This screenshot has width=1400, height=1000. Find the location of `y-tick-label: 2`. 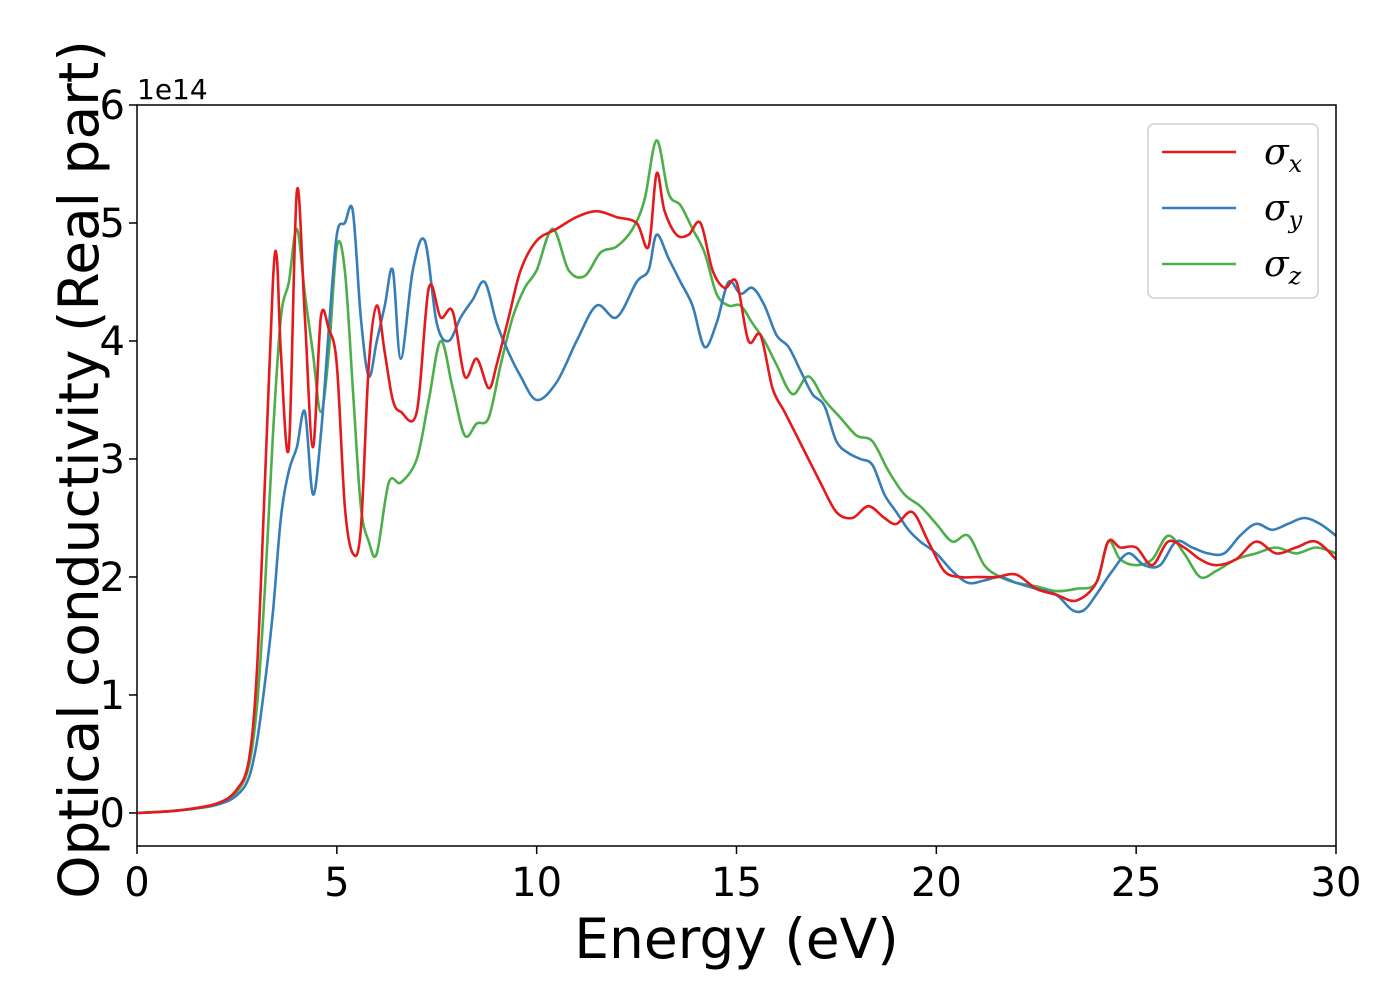

y-tick-label: 2 is located at coordinates (112, 578).